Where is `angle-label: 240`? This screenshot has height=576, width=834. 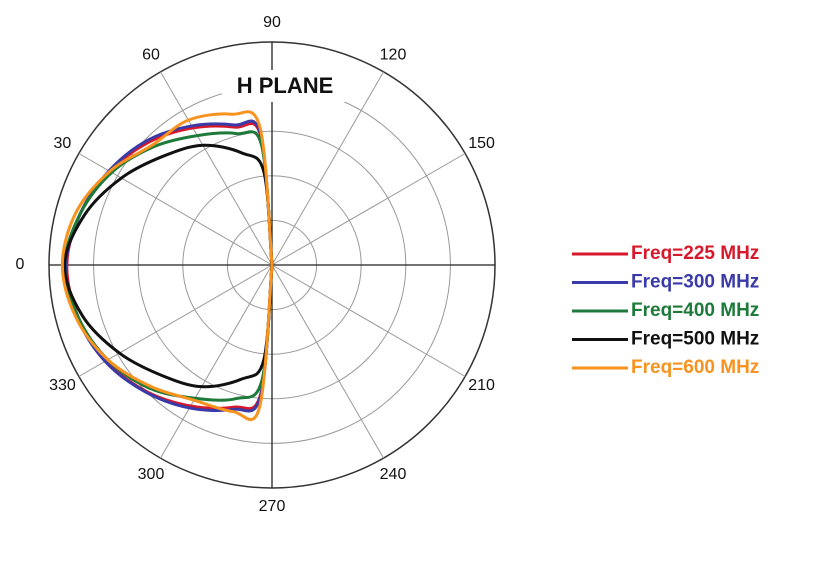 angle-label: 240 is located at coordinates (393, 474).